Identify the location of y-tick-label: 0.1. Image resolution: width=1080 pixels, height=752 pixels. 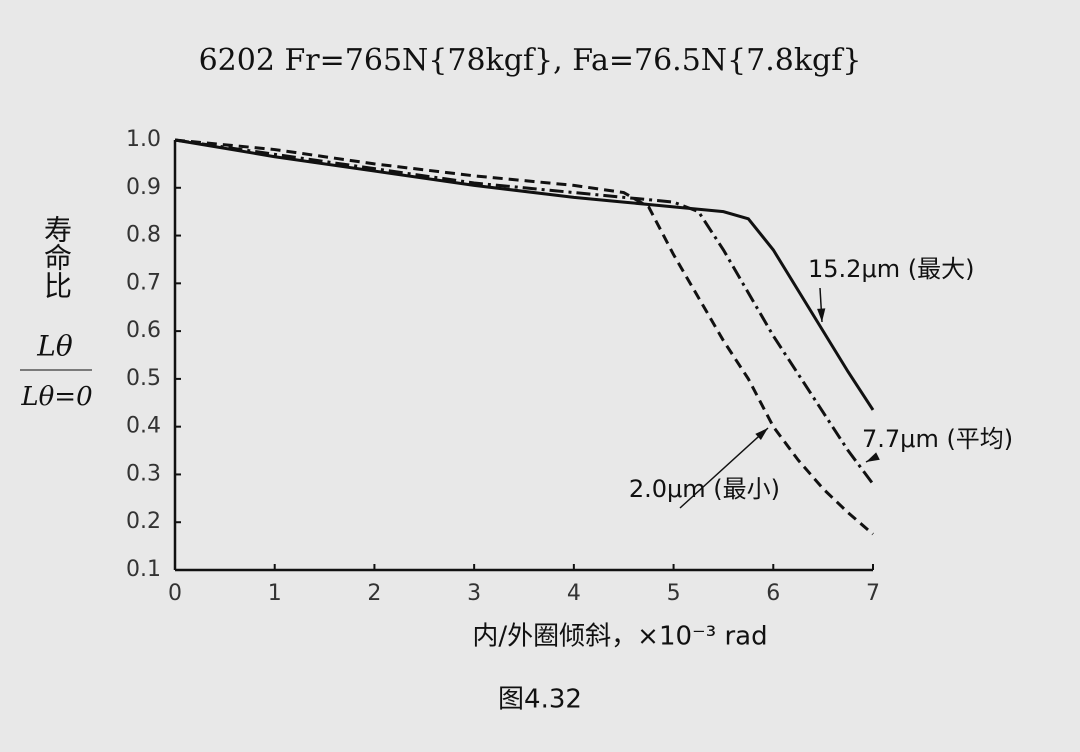
(143, 569).